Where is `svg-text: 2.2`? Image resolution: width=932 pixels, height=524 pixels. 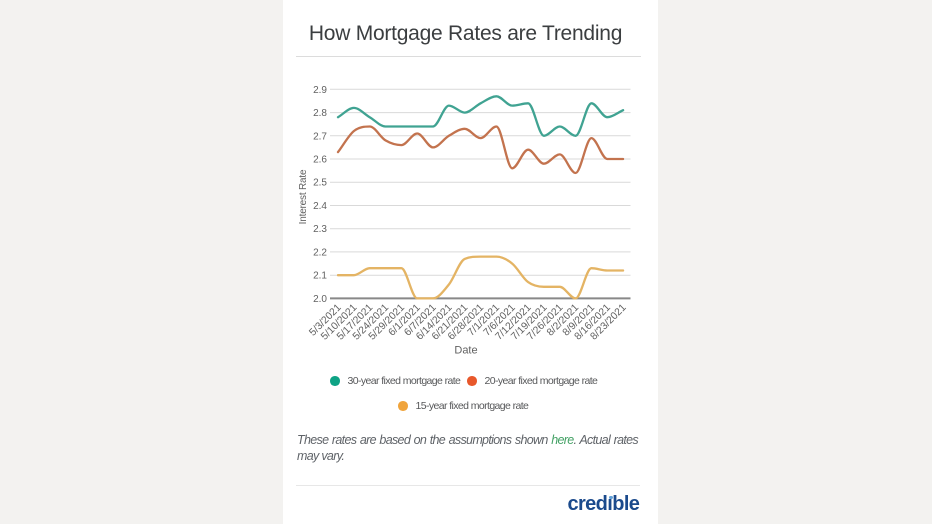
svg-text: 2.2 is located at coordinates (320, 252).